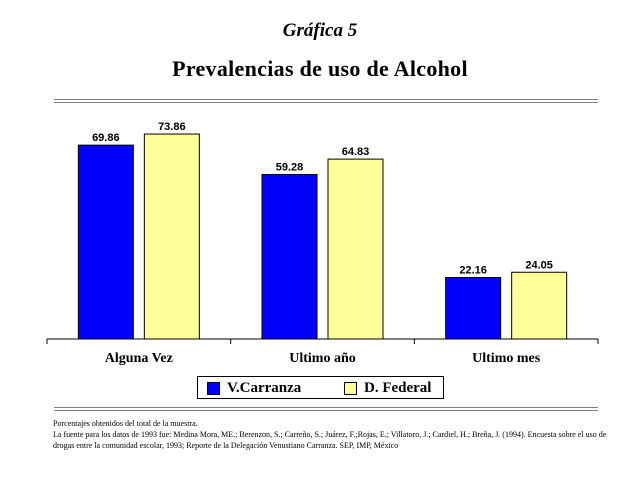 The height and width of the screenshot is (480, 640). What do you see at coordinates (322, 358) in the screenshot?
I see `category-label-ultimo-a-o: Ultimo año` at bounding box center [322, 358].